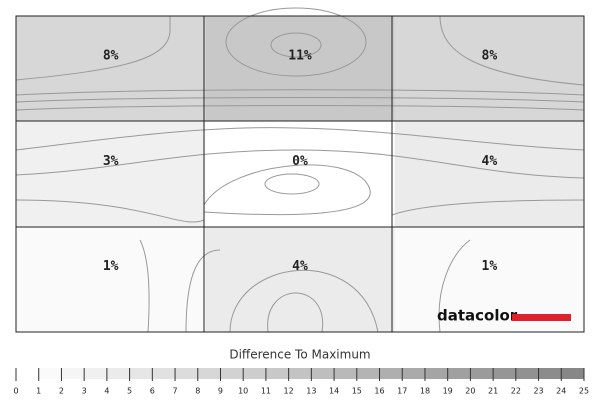 This screenshot has width=600, height=408. I want to click on colorbar-tick-label: 3, so click(84, 391).